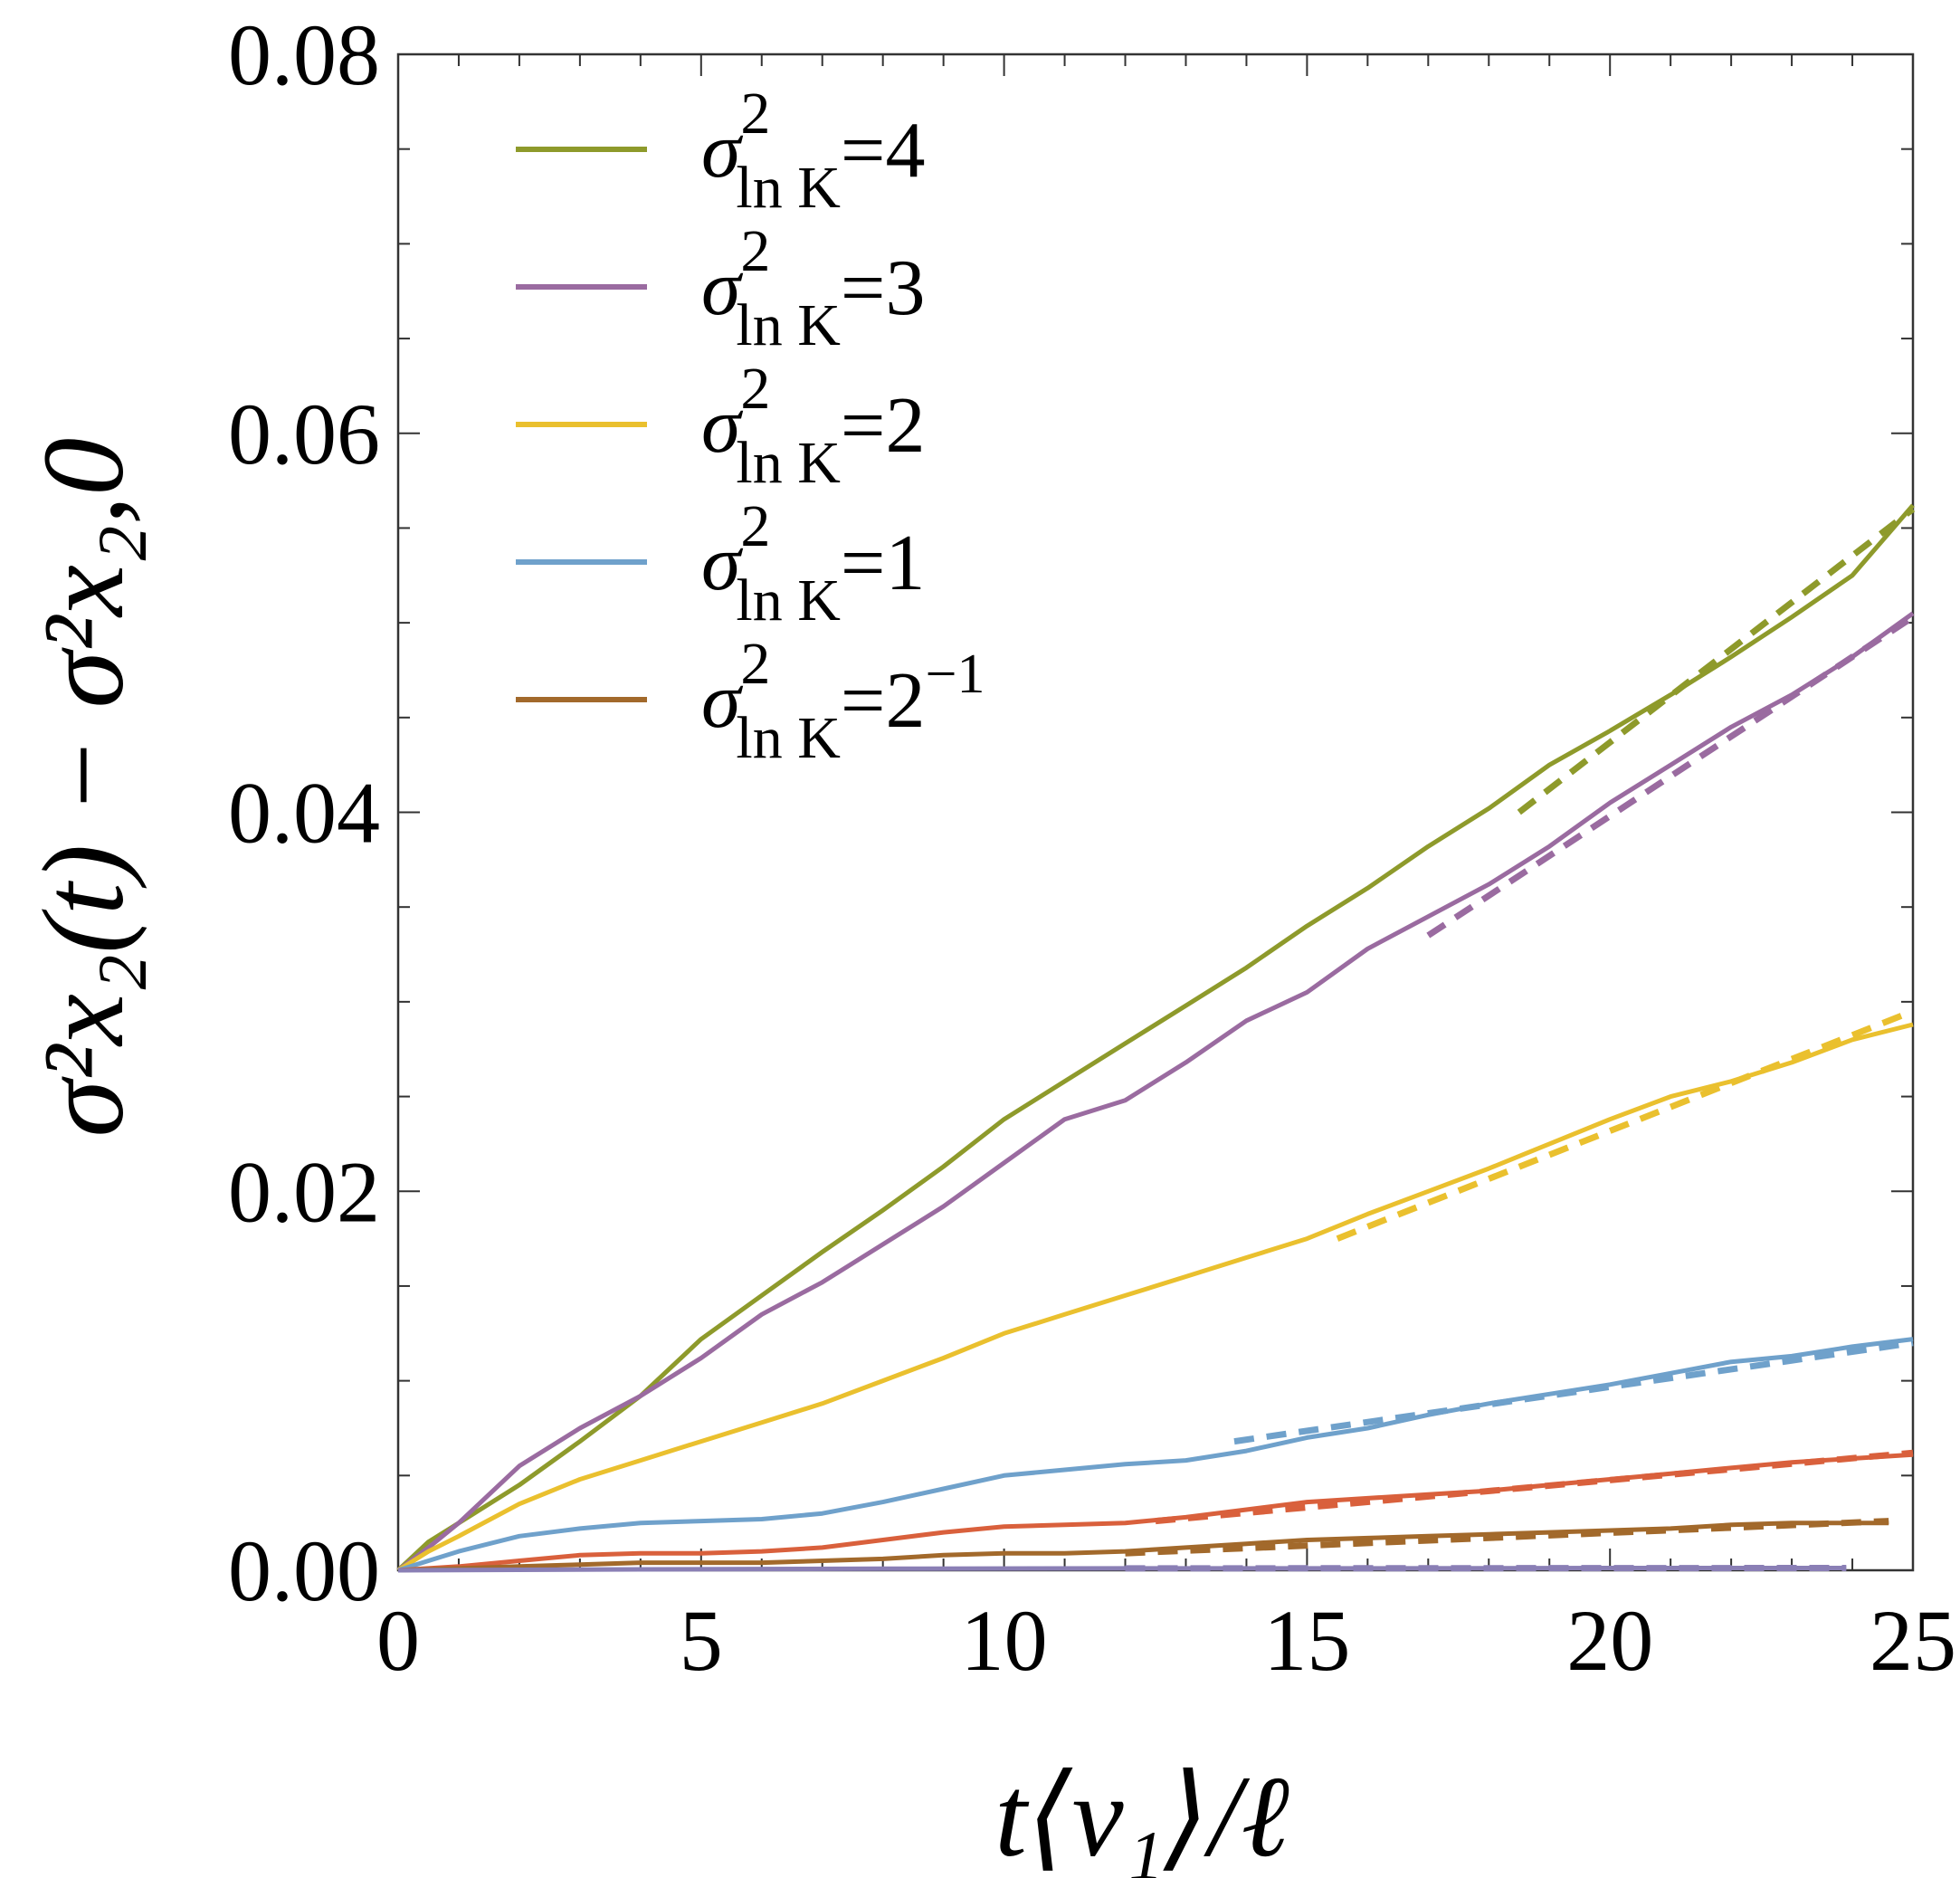 Image resolution: width=1960 pixels, height=1878 pixels. I want to click on legend-label: σ2 ln K=2, so click(814, 426).